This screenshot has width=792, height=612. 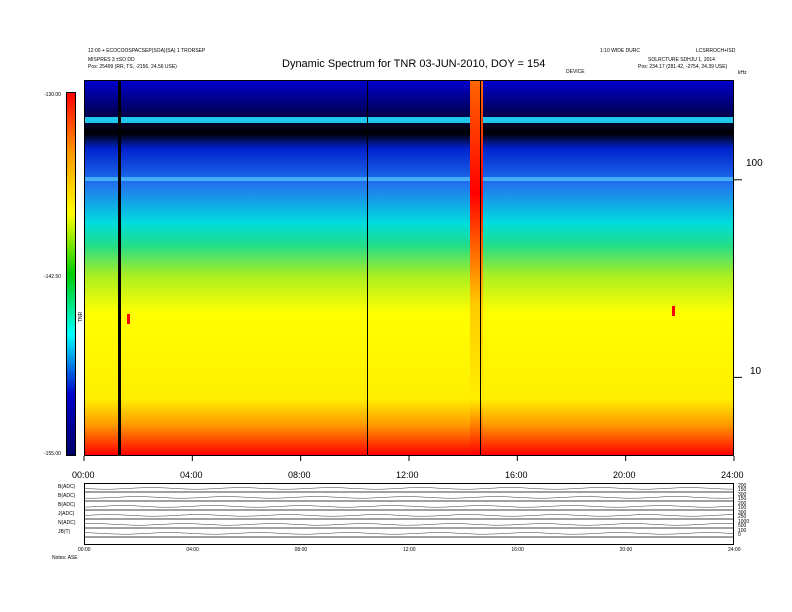 What do you see at coordinates (517, 550) in the screenshot?
I see `bottom-time-tick-4: 16:00` at bounding box center [517, 550].